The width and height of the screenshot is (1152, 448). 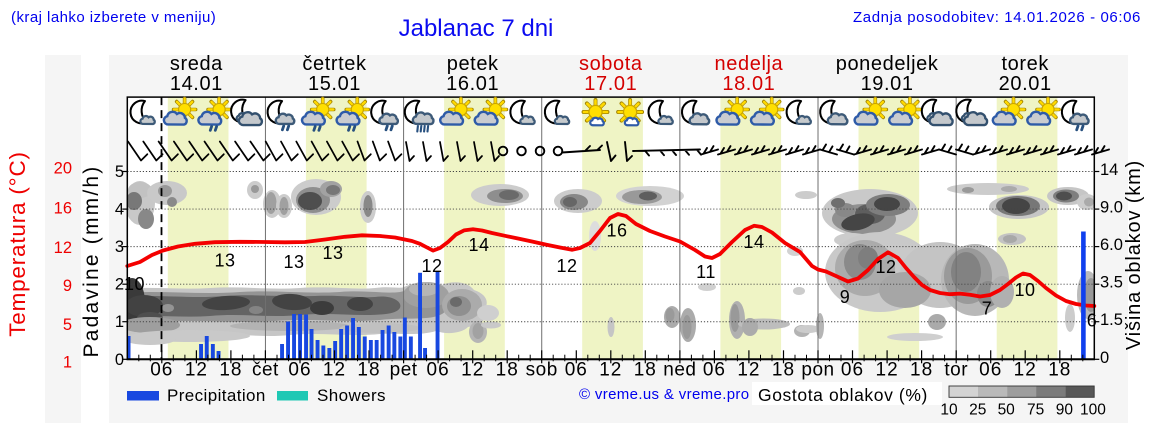 I want to click on svg-text:Zadnja posodobitev: 14.01.2026: Zadnja posodobitev: 14.01.2026 - 06:06, so click(x=997, y=17).